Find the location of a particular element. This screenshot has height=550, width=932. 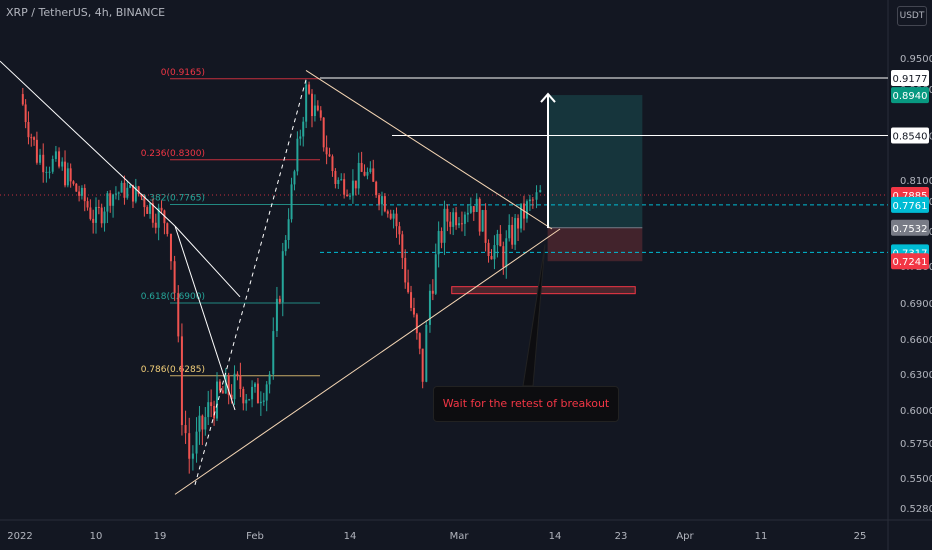

price-tag-label: 0.7241 is located at coordinates (910, 262).